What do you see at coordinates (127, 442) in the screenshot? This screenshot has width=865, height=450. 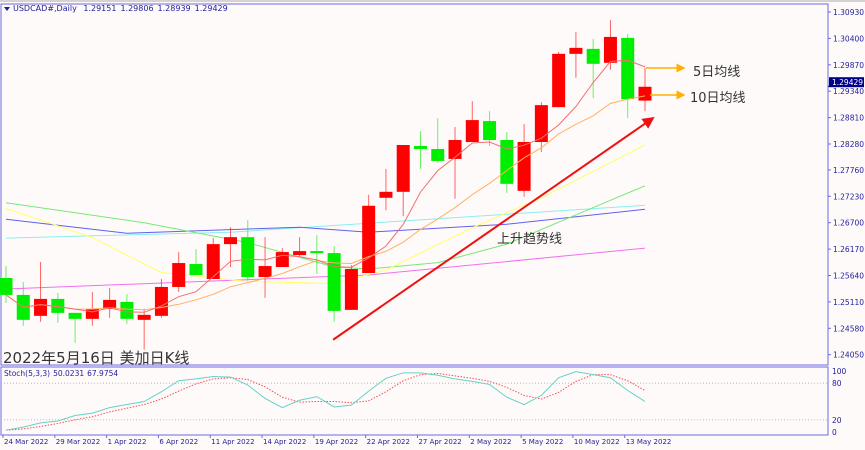 I see `time-tick-label: 1 Apr 2022` at bounding box center [127, 442].